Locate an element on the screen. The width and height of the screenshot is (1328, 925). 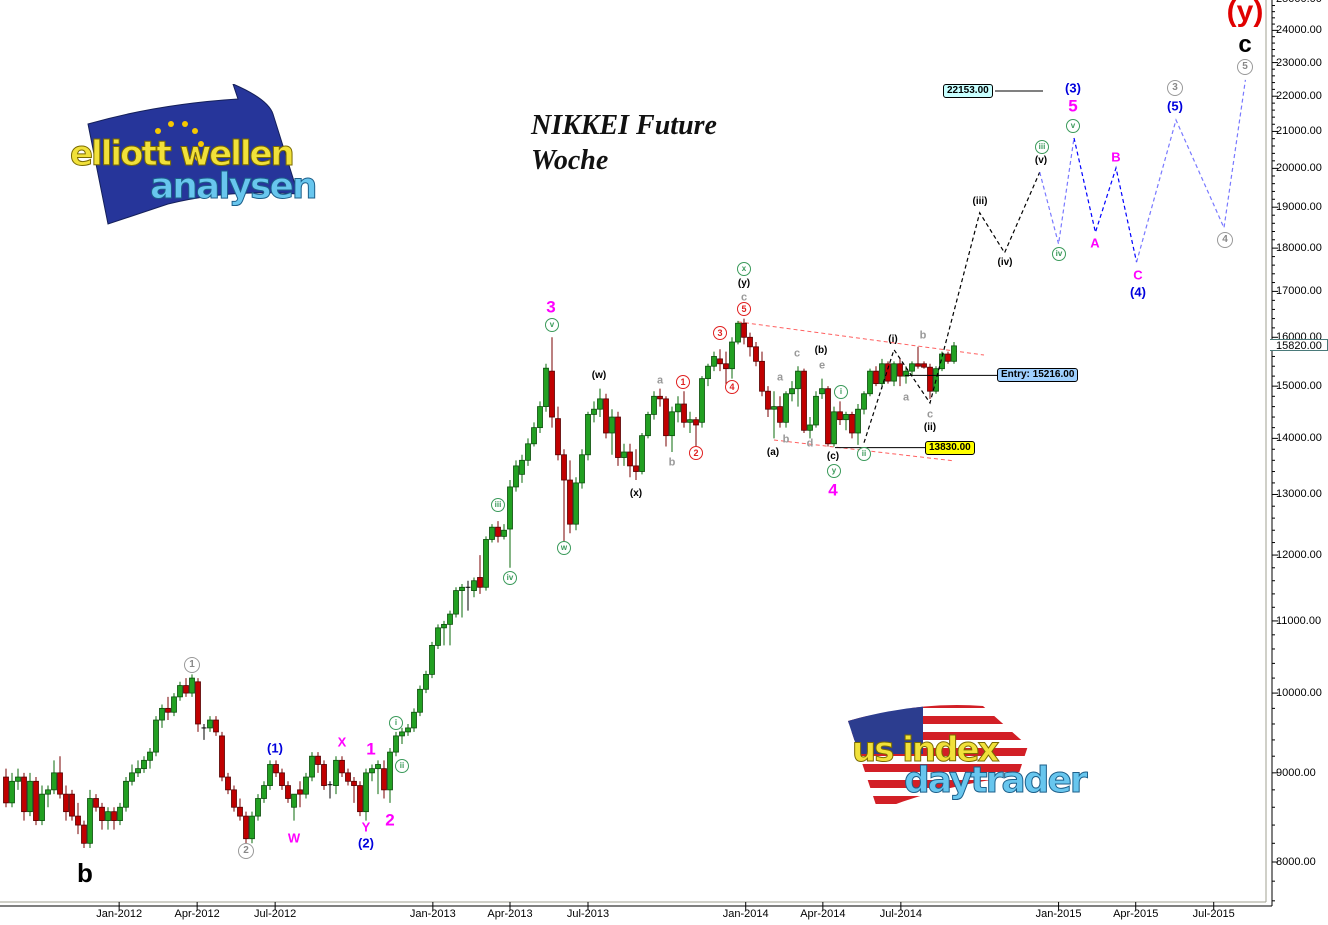
x-tick-label: Jan-2014 is located at coordinates (745, 914).